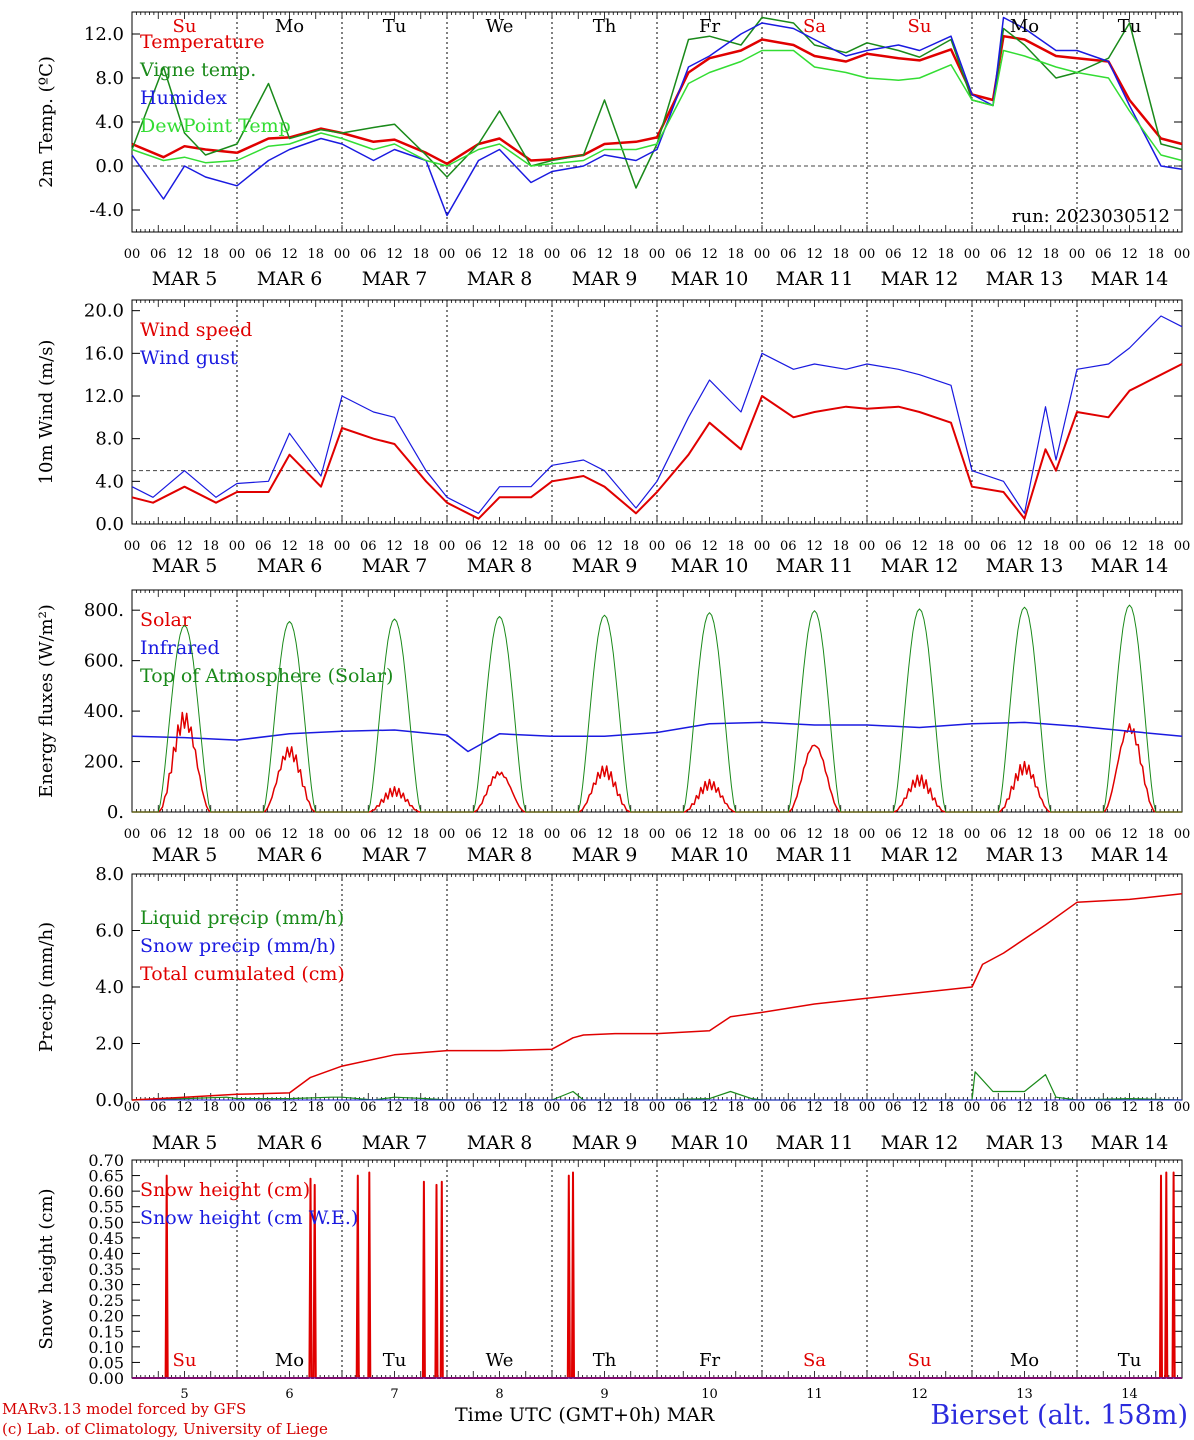 The image size is (1194, 1440). I want to click on y-tick-label: 600., so click(104, 661).